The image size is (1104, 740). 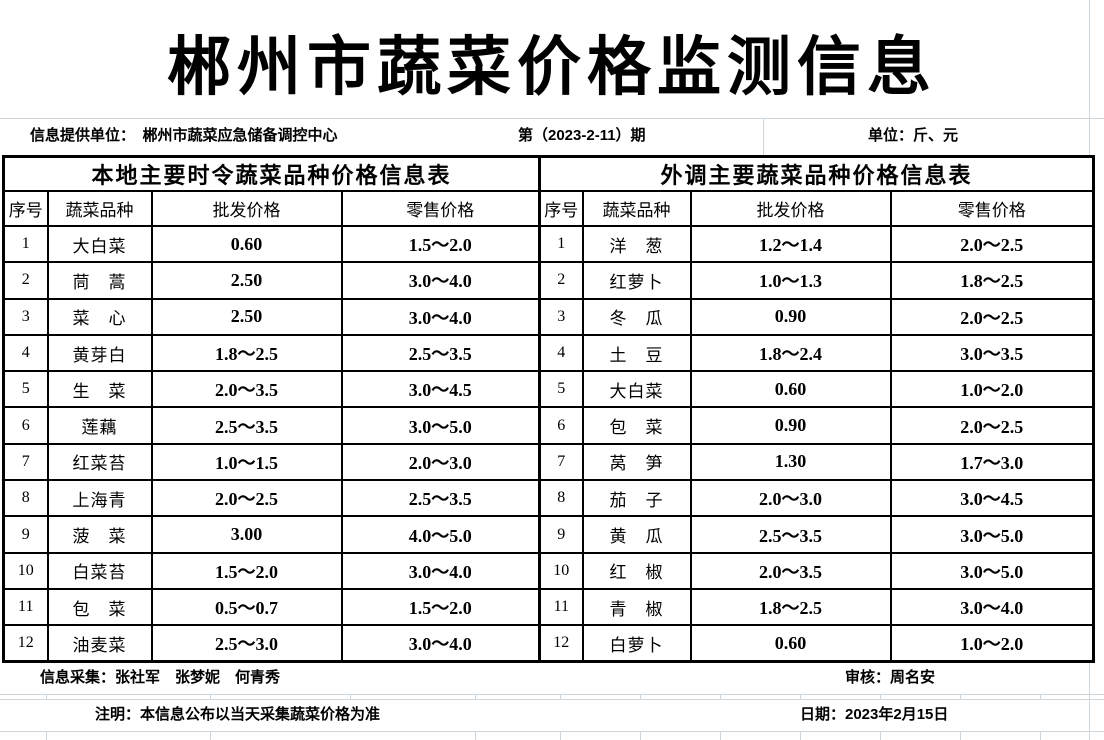 I want to click on local-retail-price: 2.5～3.5, so click(x=440, y=498).